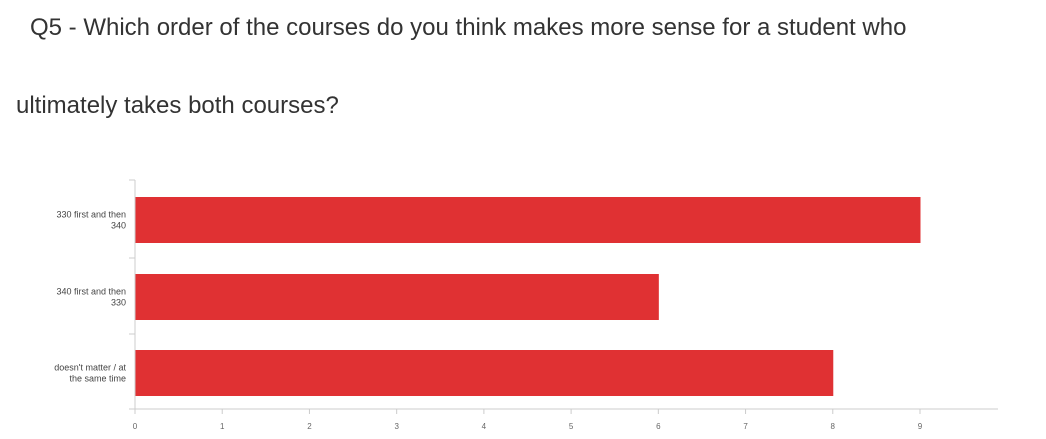  Describe the element at coordinates (90, 368) in the screenshot. I see `category-label-2-0: doesn't matter / at` at that location.